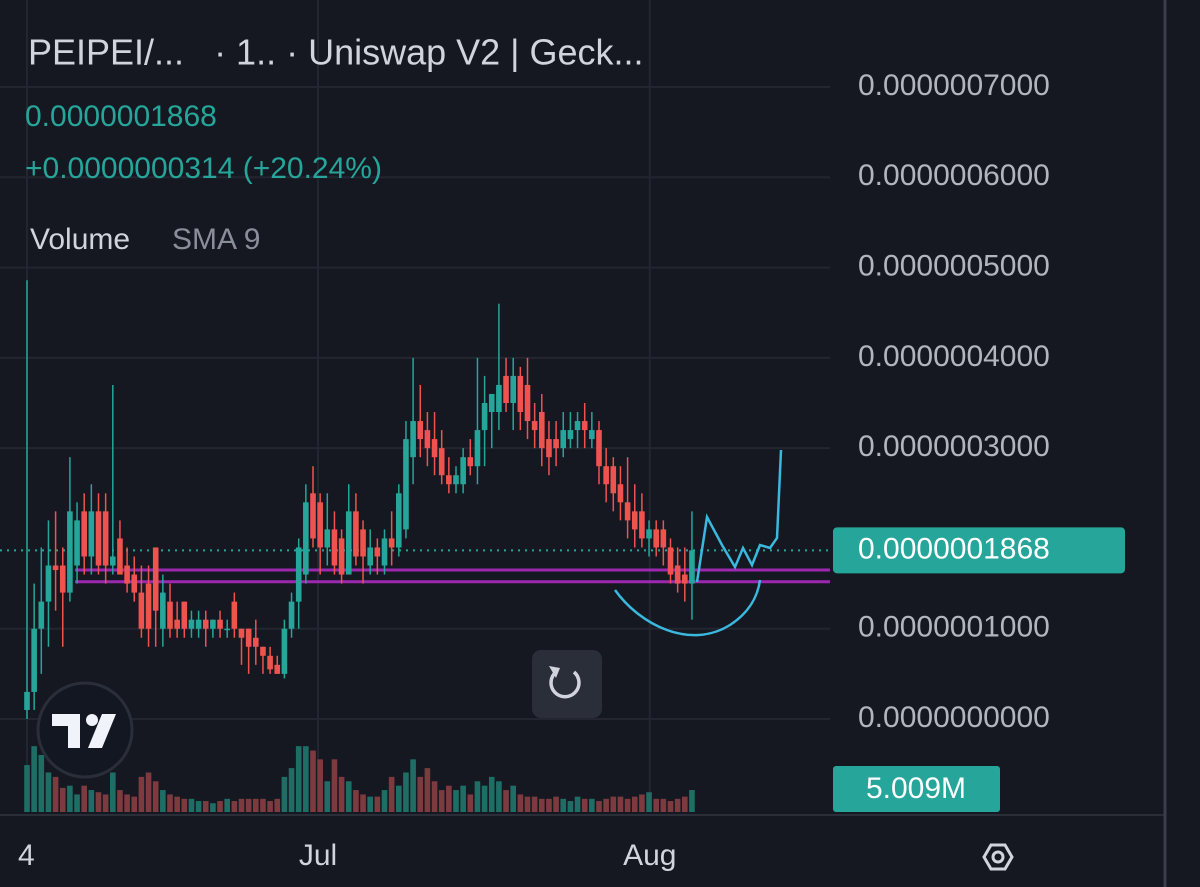 This screenshot has height=887, width=1200. Describe the element at coordinates (954, 175) in the screenshot. I see `y-tick-label: 0.0000006000` at that location.